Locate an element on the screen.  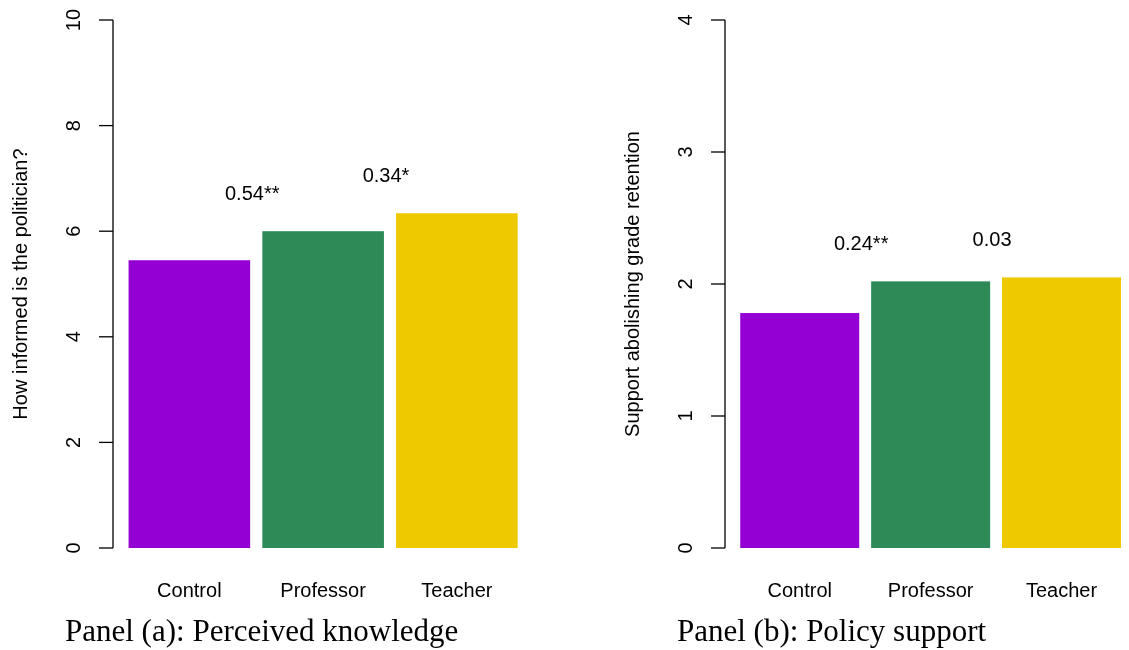
annotation: 0.54** is located at coordinates (252, 193).